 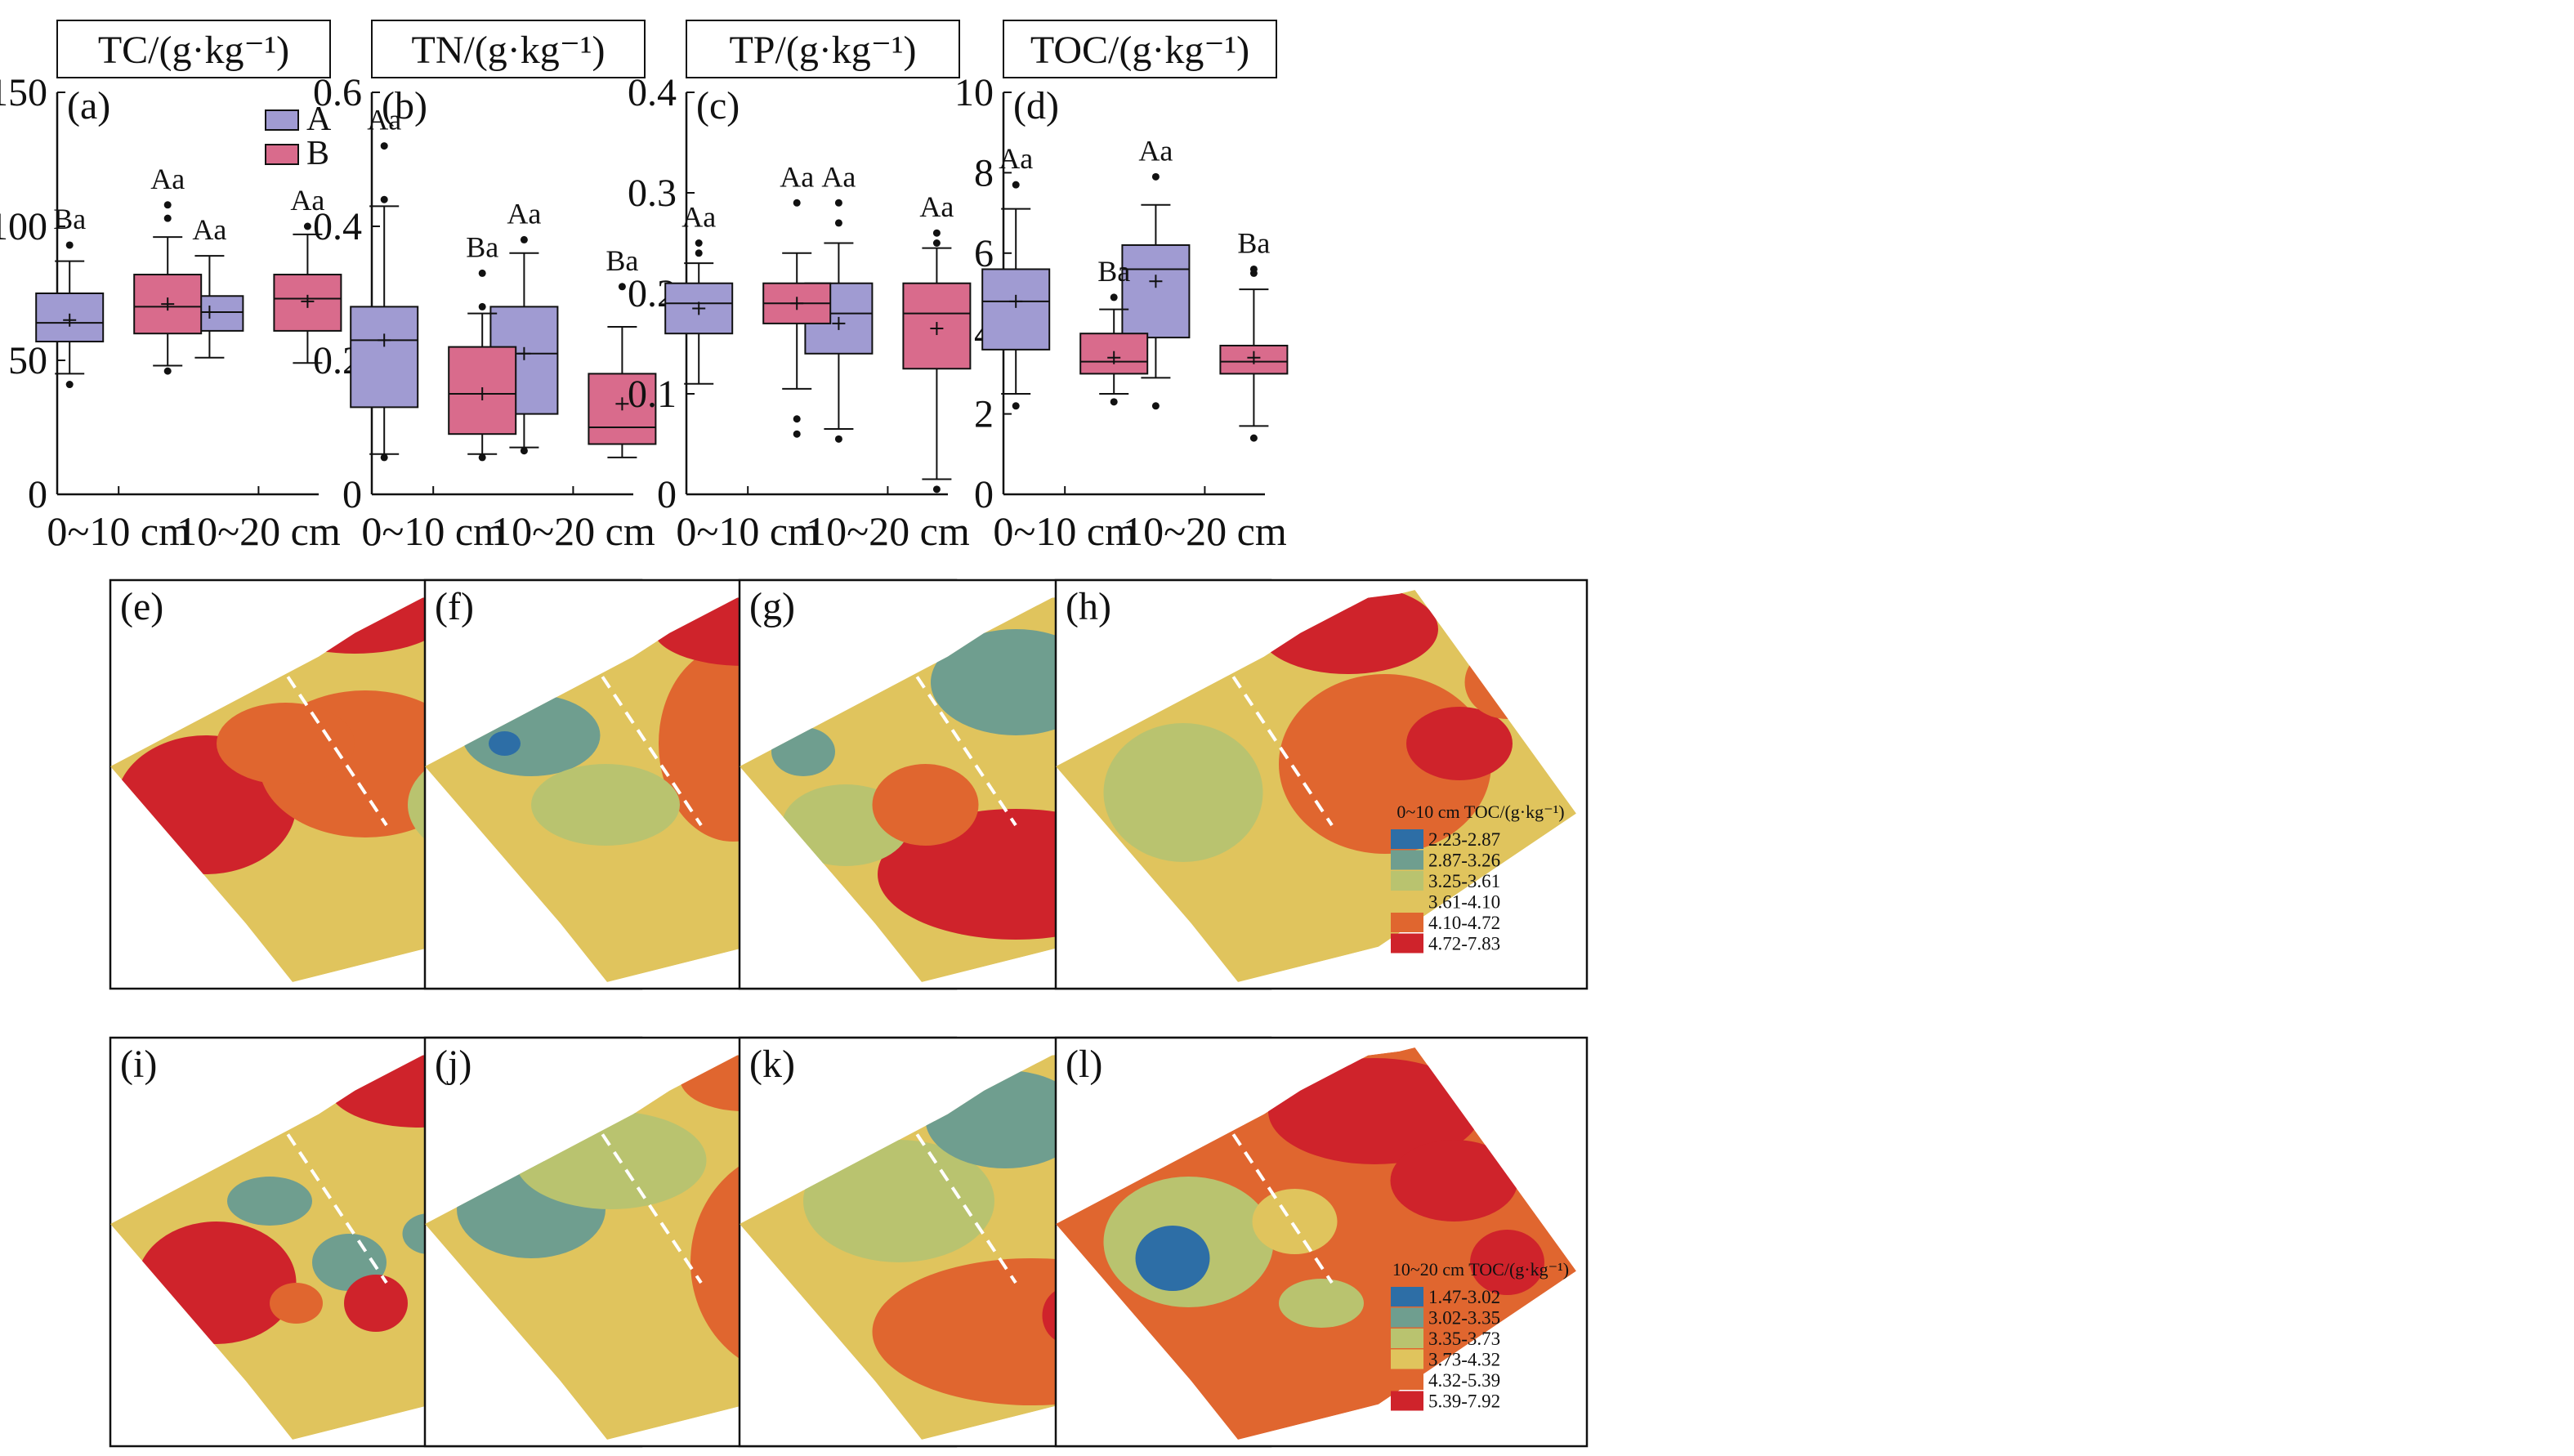 I want to click on map-legend-label: 4.32-5.39, so click(x=1464, y=1380).